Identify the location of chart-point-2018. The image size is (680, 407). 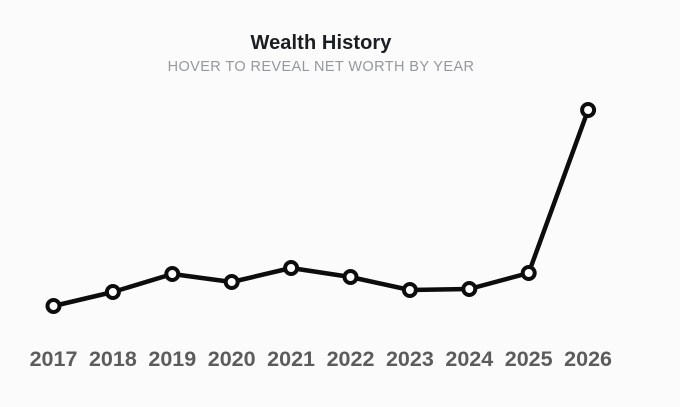
(112, 292).